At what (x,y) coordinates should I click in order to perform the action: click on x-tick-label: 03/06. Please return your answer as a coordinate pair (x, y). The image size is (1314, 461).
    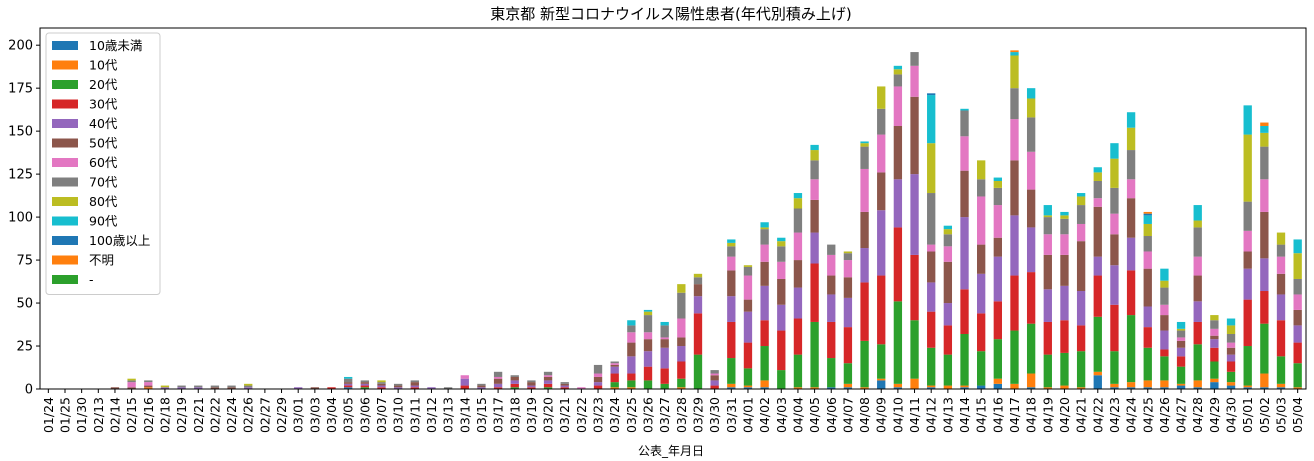
    Looking at the image, I should click on (364, 415).